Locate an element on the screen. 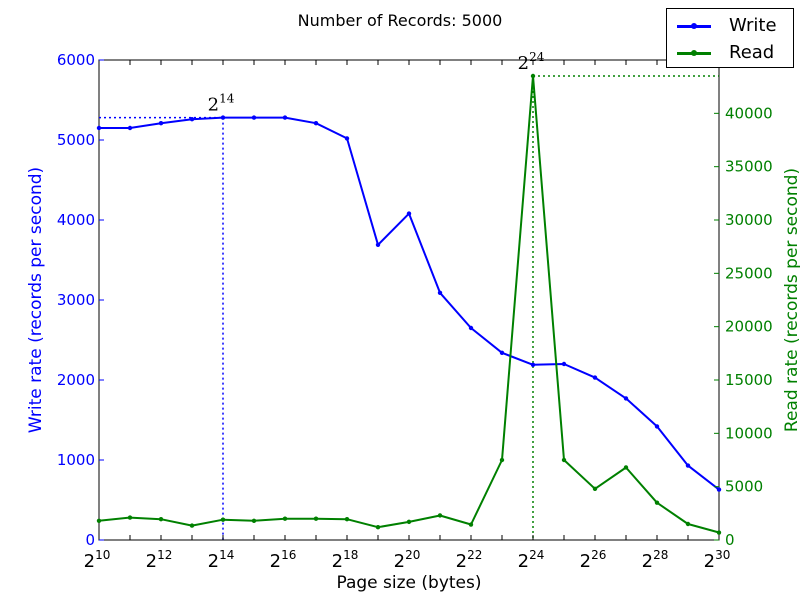 This screenshot has height=600, width=800. x-tick-label: 224 is located at coordinates (531, 560).